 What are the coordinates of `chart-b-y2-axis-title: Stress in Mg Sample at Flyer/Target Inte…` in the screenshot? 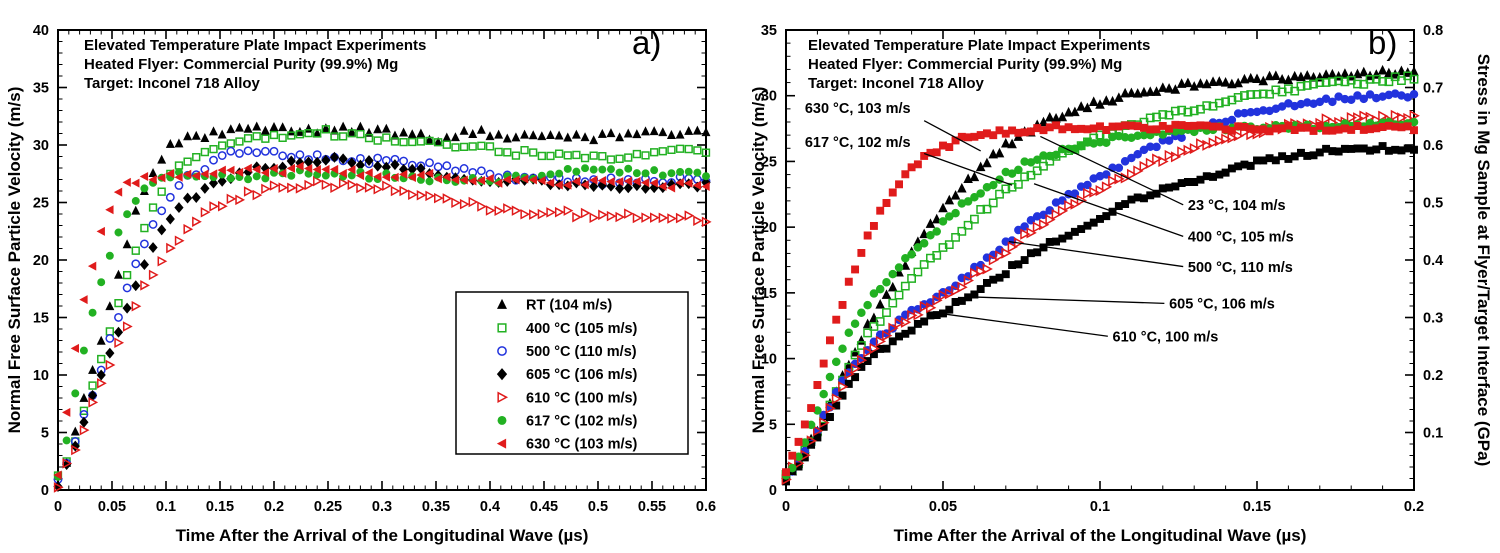 It's located at (1483, 260).